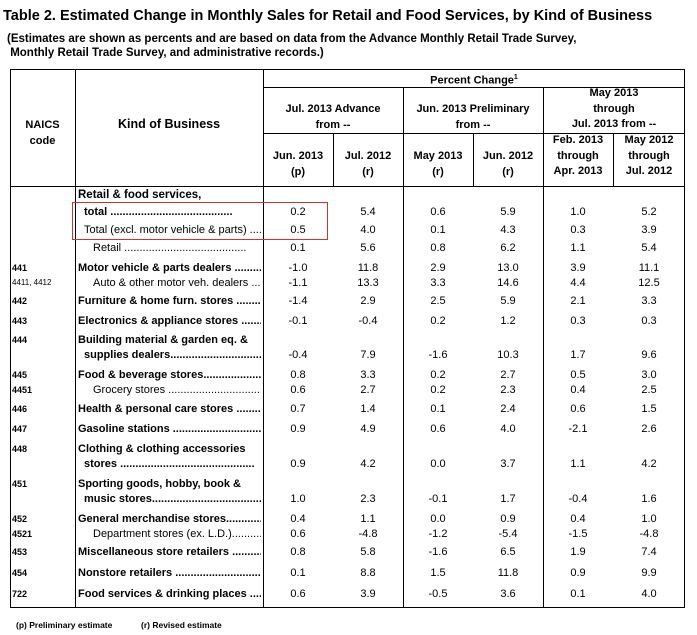 The width and height of the screenshot is (697, 635). What do you see at coordinates (298, 156) in the screenshot?
I see `col-1-line-1: Jun. 2013` at bounding box center [298, 156].